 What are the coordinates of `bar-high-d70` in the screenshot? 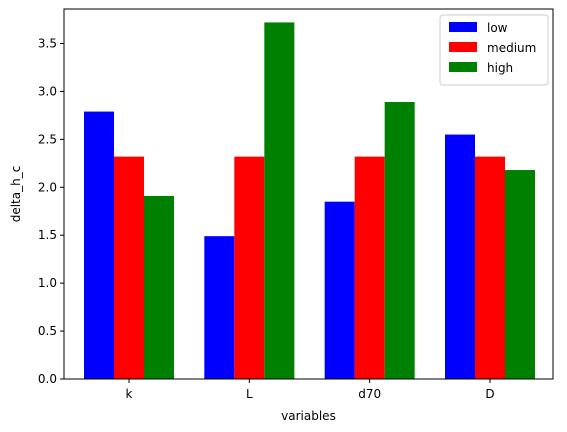 It's located at (399, 240).